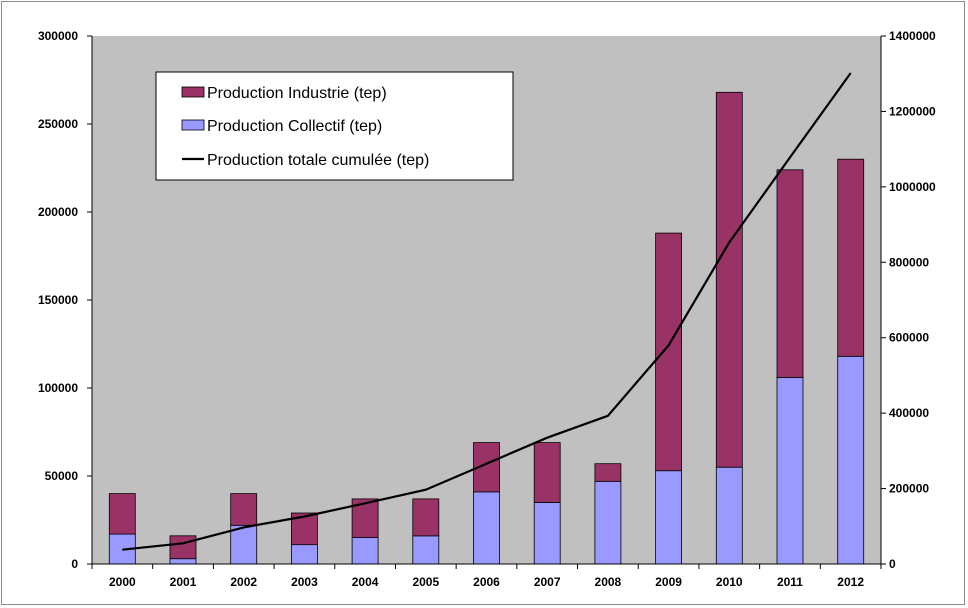 The height and width of the screenshot is (608, 968). What do you see at coordinates (909, 413) in the screenshot?
I see `right-tick-label: 400000` at bounding box center [909, 413].